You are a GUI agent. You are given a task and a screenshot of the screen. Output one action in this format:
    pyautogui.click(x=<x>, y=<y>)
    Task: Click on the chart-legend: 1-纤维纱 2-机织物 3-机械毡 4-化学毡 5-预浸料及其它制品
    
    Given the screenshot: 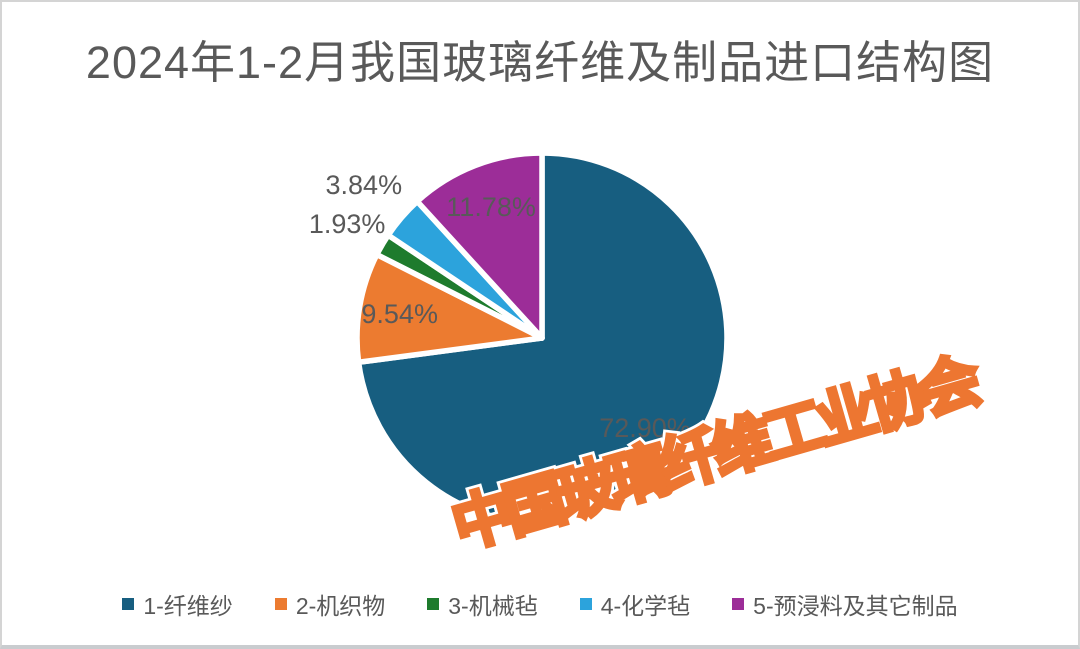 What is the action you would take?
    pyautogui.click(x=540, y=604)
    